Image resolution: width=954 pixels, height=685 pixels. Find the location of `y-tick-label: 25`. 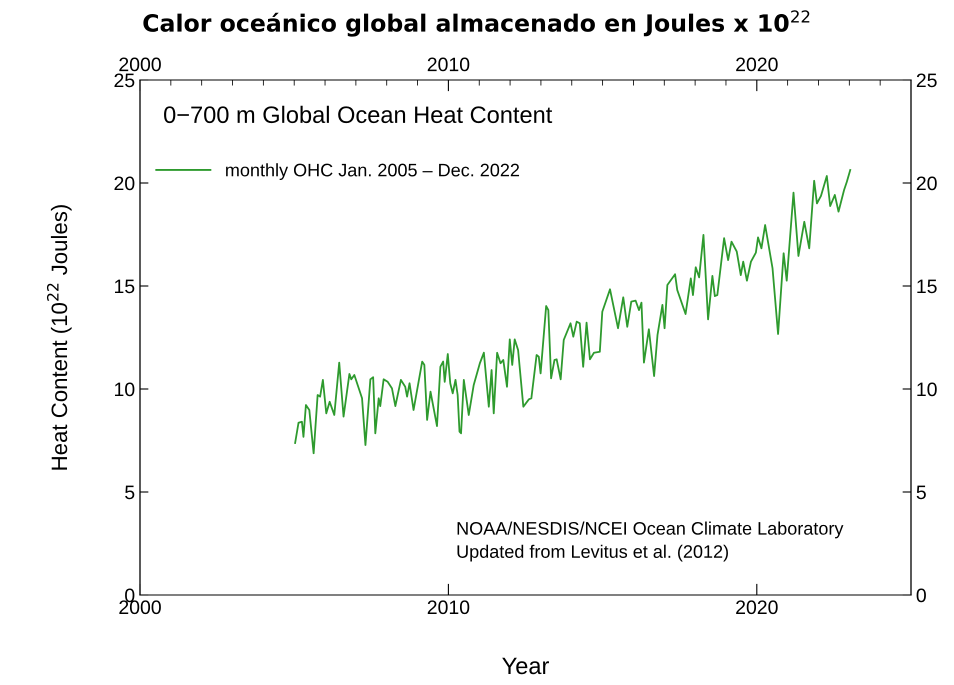

y-tick-label: 25 is located at coordinates (124, 80).